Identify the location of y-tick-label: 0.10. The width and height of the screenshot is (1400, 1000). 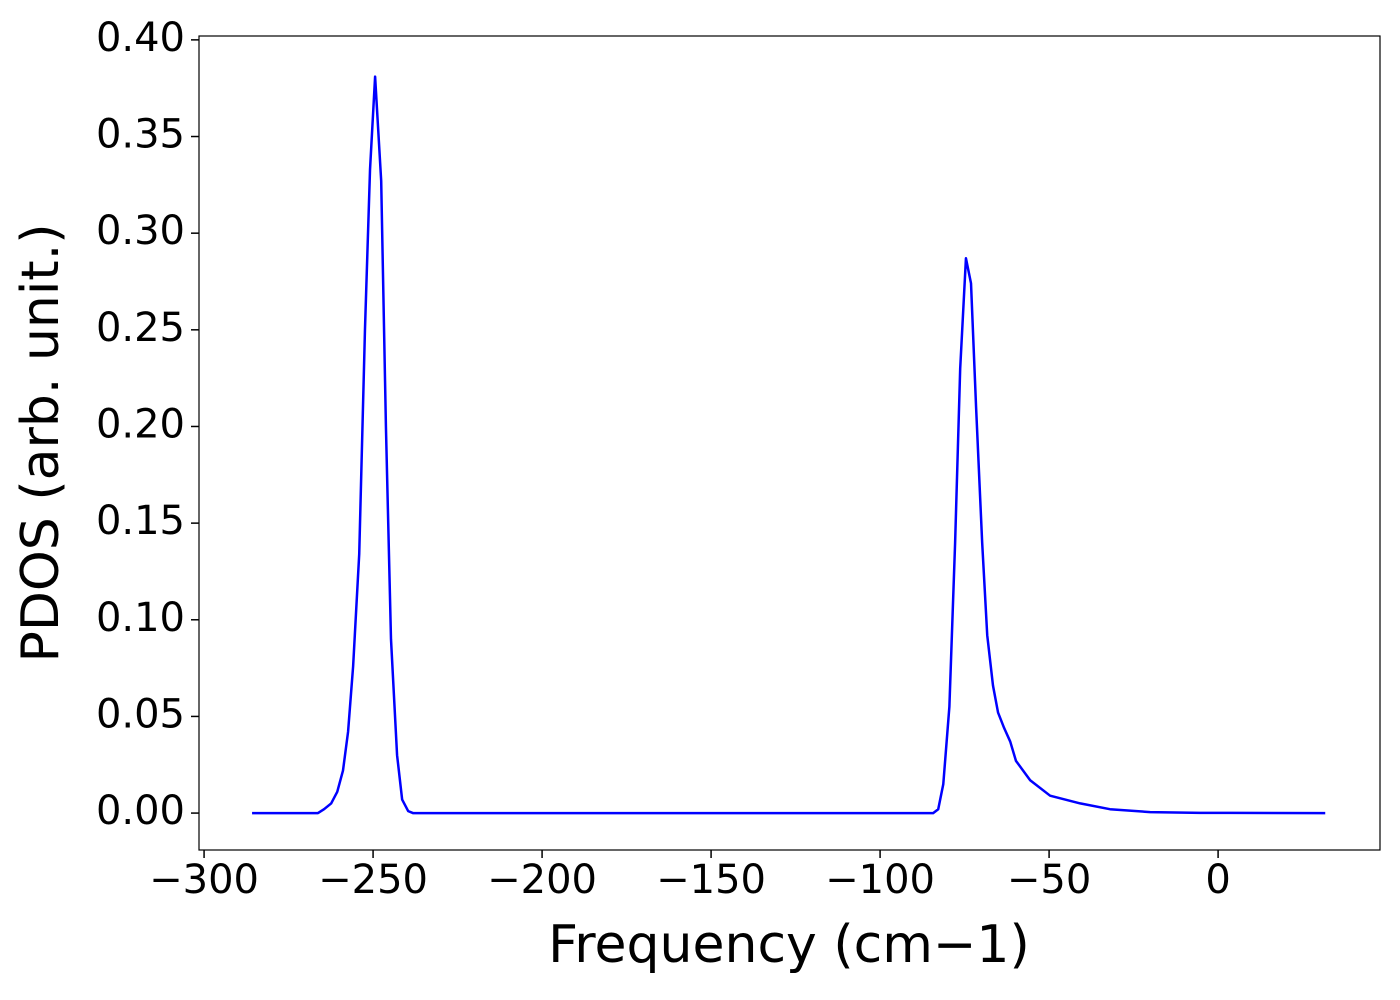
(140, 618).